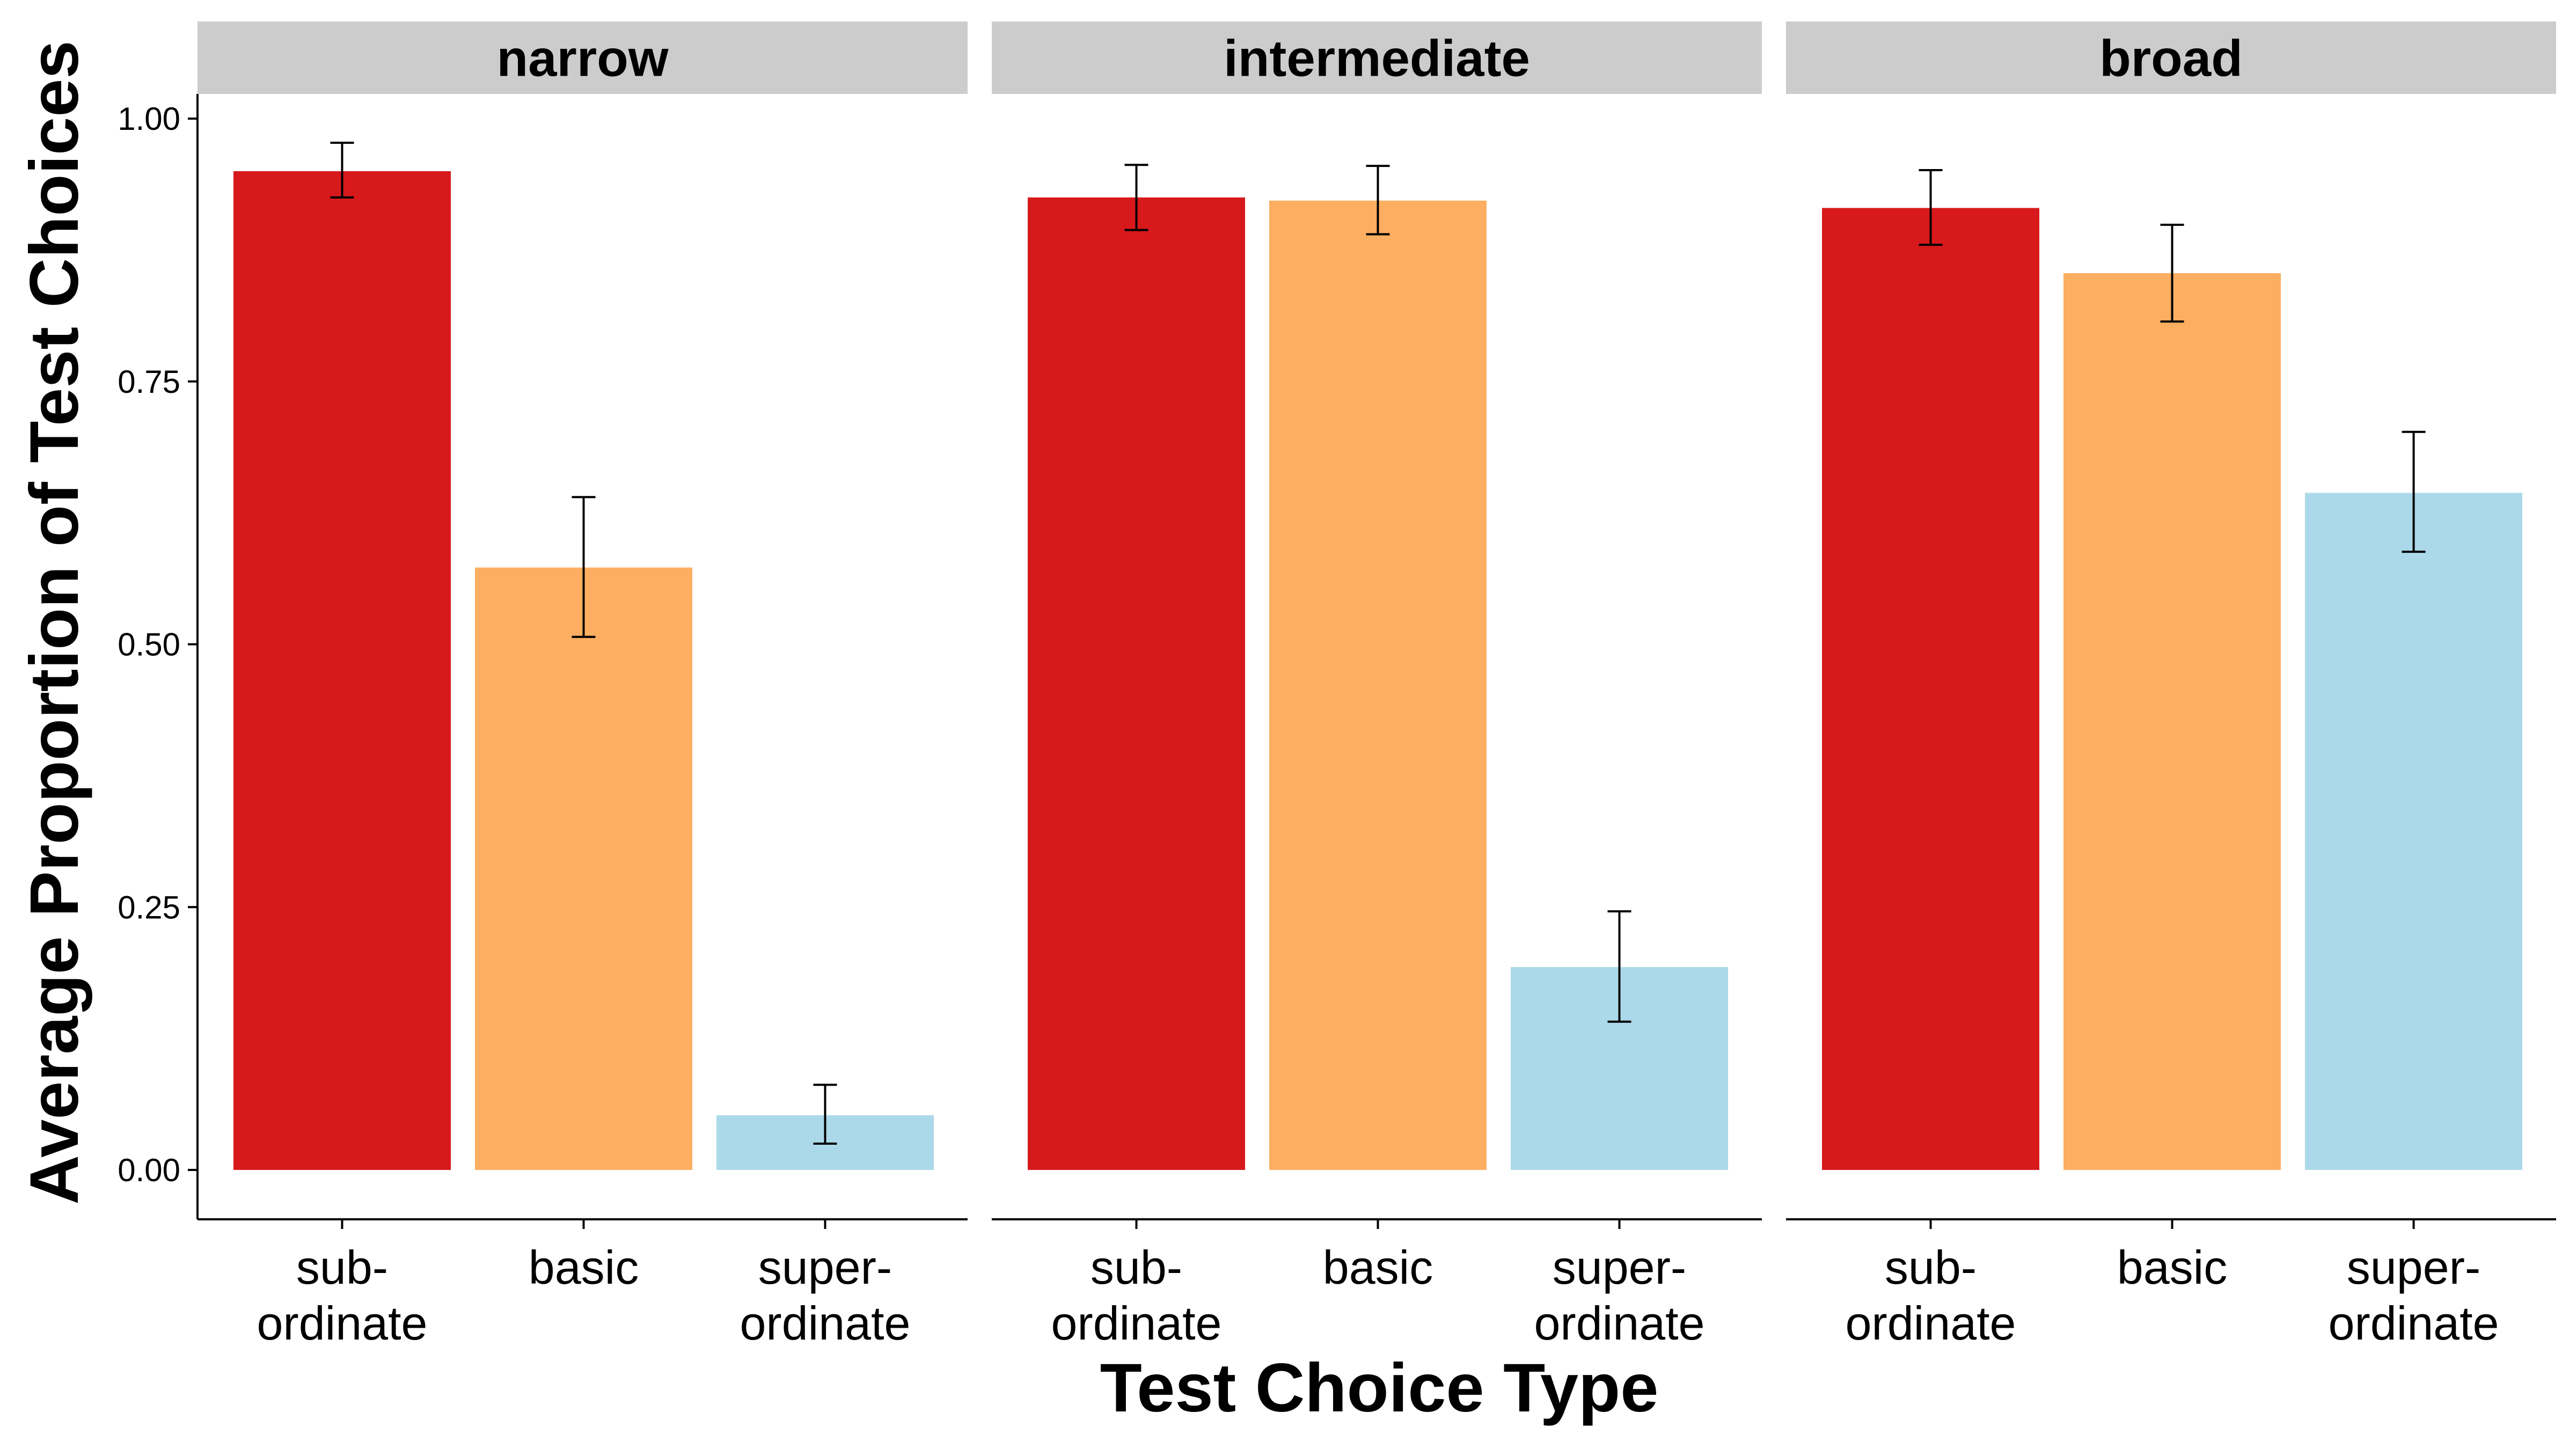  I want to click on facet-strip-label: narrow, so click(582, 58).